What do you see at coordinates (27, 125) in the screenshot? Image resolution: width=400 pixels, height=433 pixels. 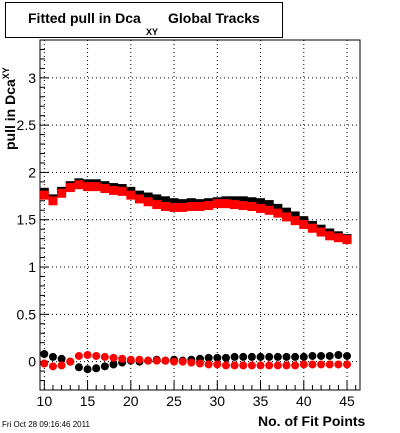 I see `y-tick-label: 2.5` at bounding box center [27, 125].